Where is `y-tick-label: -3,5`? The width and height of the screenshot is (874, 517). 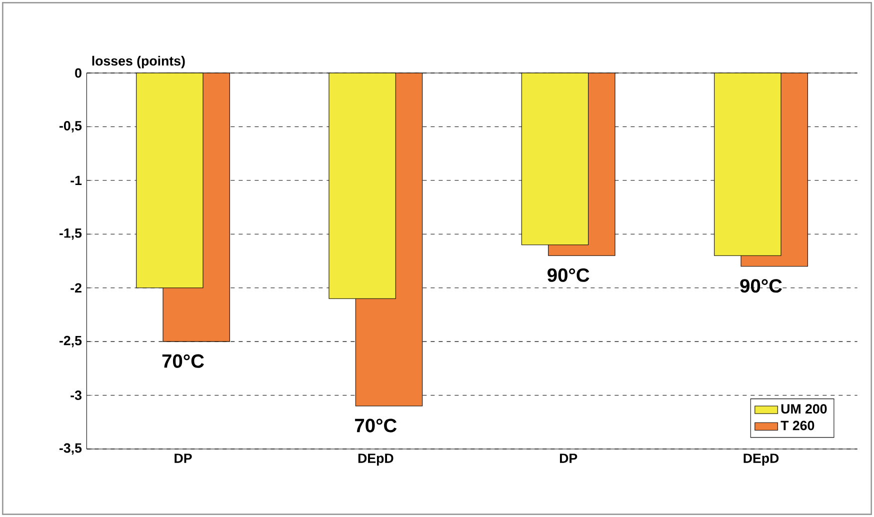 y-tick-label: -3,5 is located at coordinates (71, 449).